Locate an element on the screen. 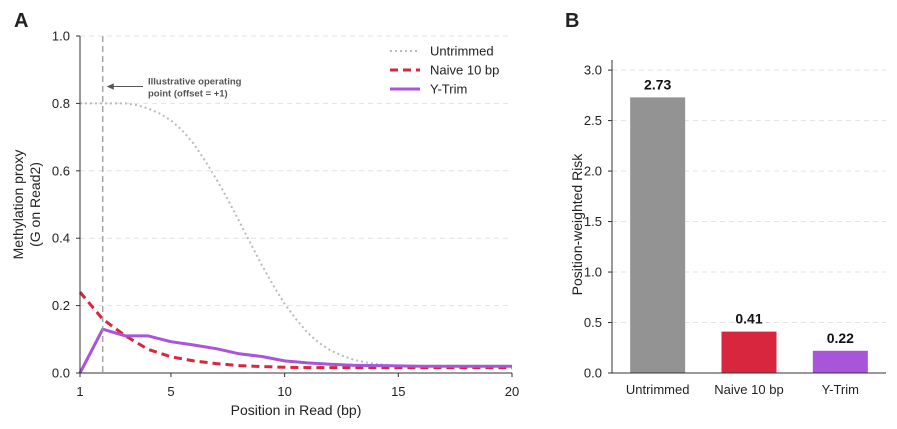  legend-label: Untrimmed is located at coordinates (462, 51).